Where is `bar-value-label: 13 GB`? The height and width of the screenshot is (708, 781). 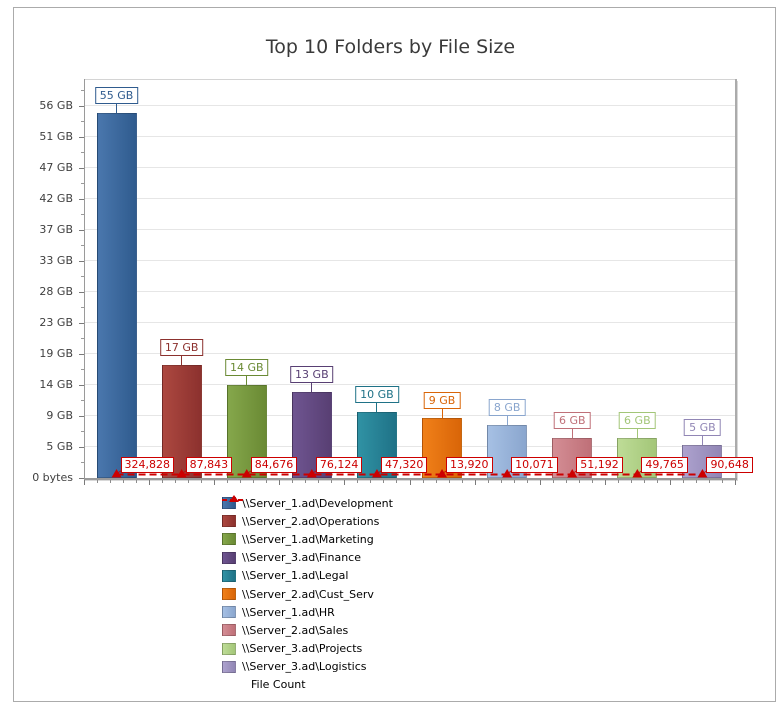 bar-value-label: 13 GB is located at coordinates (312, 374).